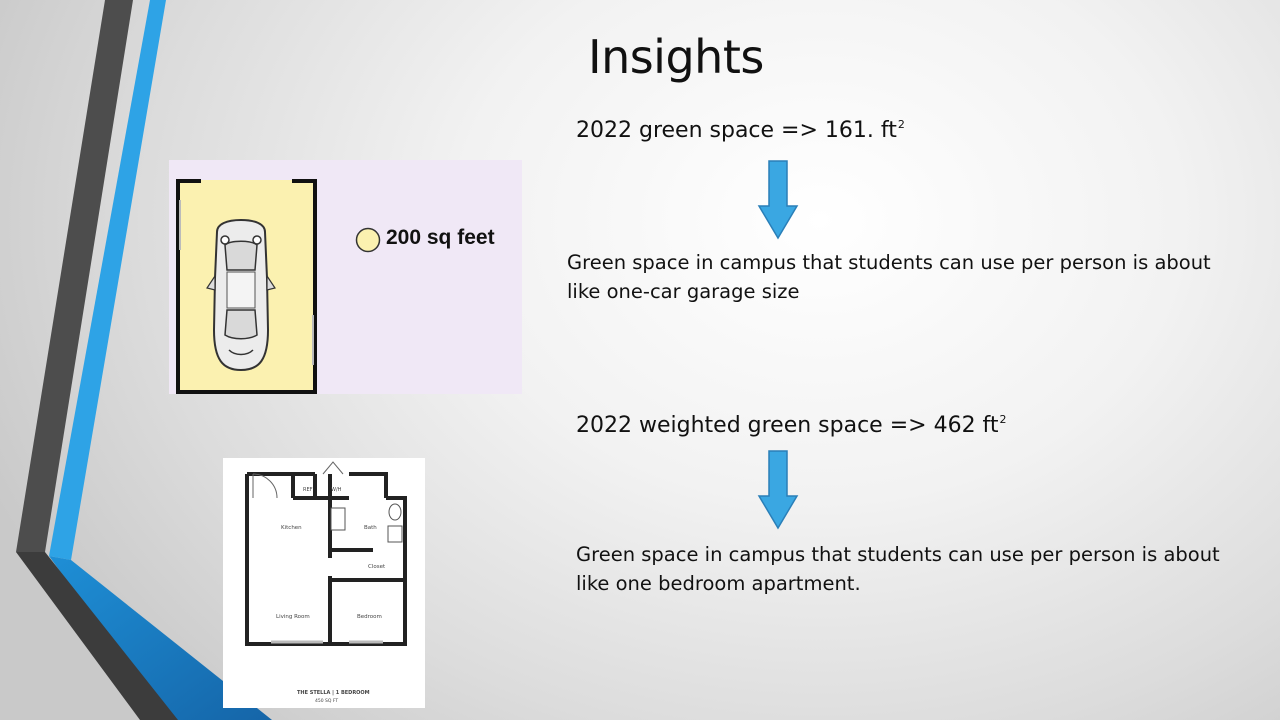 The width and height of the screenshot is (1280, 720). What do you see at coordinates (676, 57) in the screenshot?
I see `slide-title: Insights` at bounding box center [676, 57].